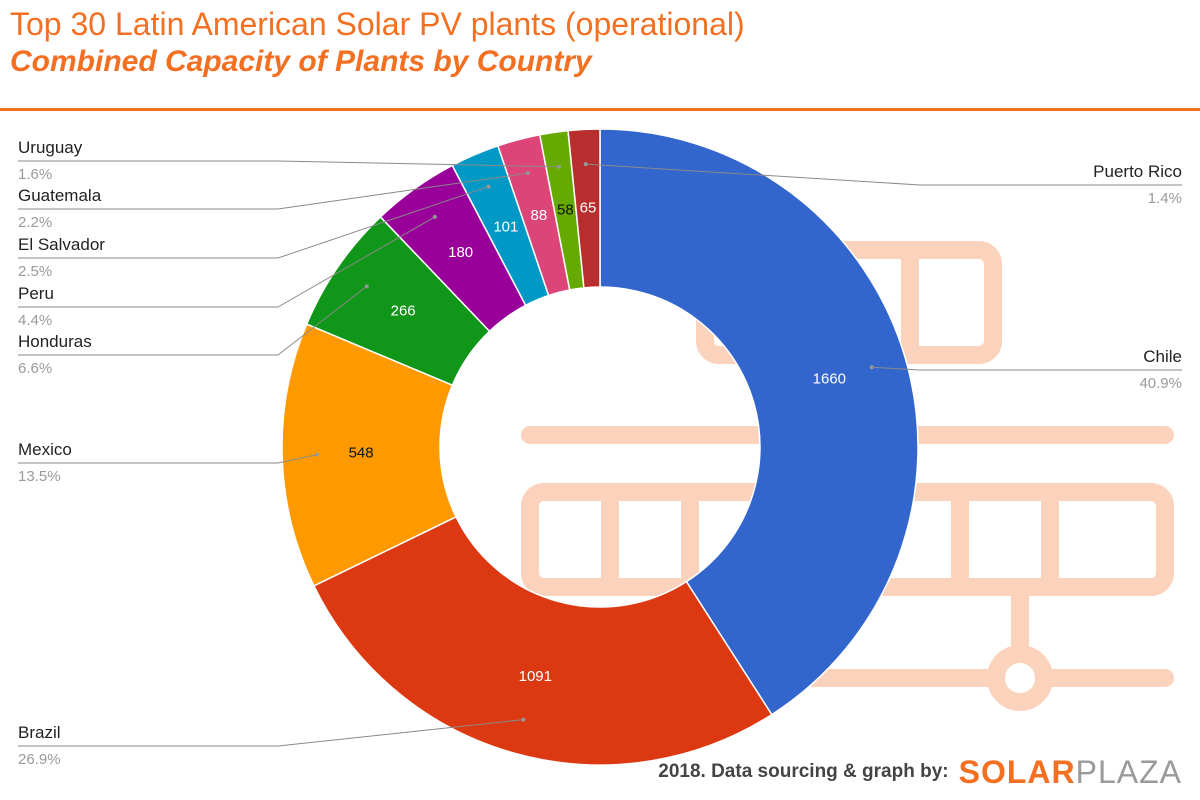 The height and width of the screenshot is (800, 1200). Describe the element at coordinates (361, 453) in the screenshot. I see `value-label-mexico: 548` at that location.